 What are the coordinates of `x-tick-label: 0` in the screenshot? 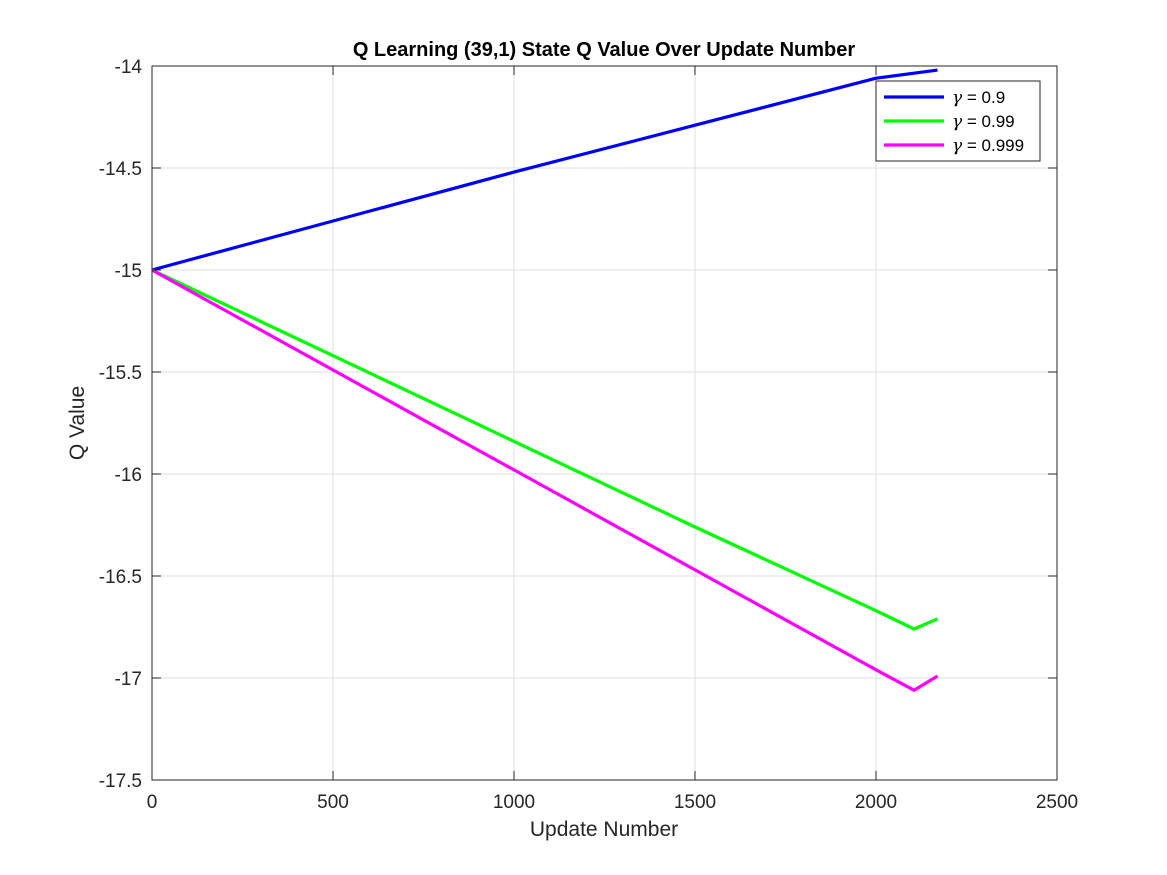 It's located at (152, 802).